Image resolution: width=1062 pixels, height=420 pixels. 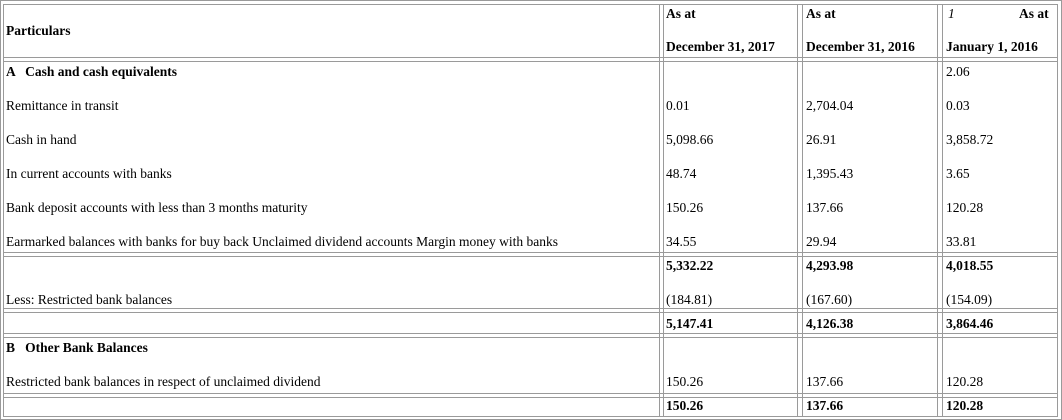 What do you see at coordinates (951, 13) in the screenshot?
I see `header-col3-mark: 1` at bounding box center [951, 13].